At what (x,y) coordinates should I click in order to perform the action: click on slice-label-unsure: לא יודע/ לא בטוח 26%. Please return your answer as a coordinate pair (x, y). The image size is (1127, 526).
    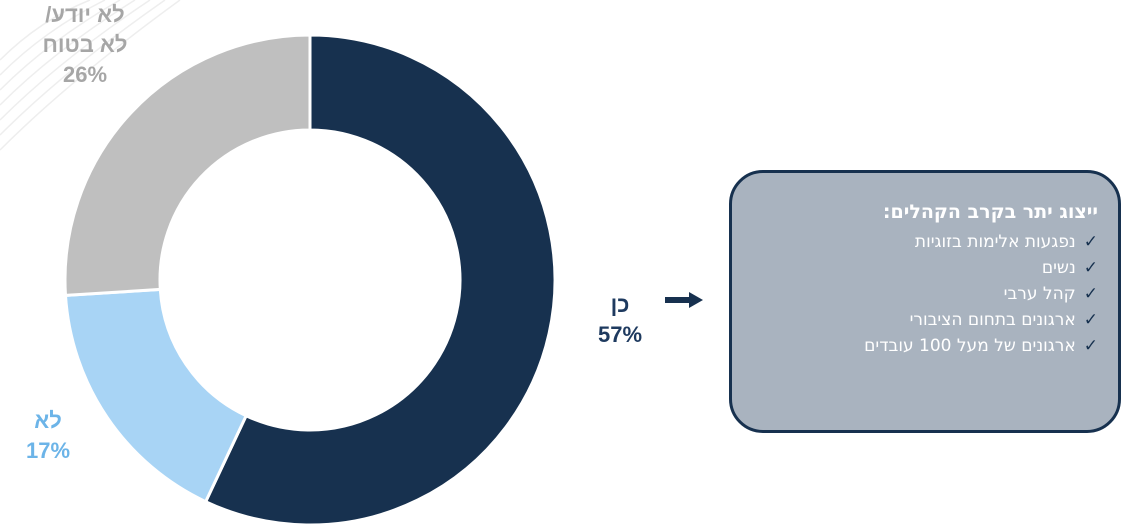
    Looking at the image, I should click on (85, 45).